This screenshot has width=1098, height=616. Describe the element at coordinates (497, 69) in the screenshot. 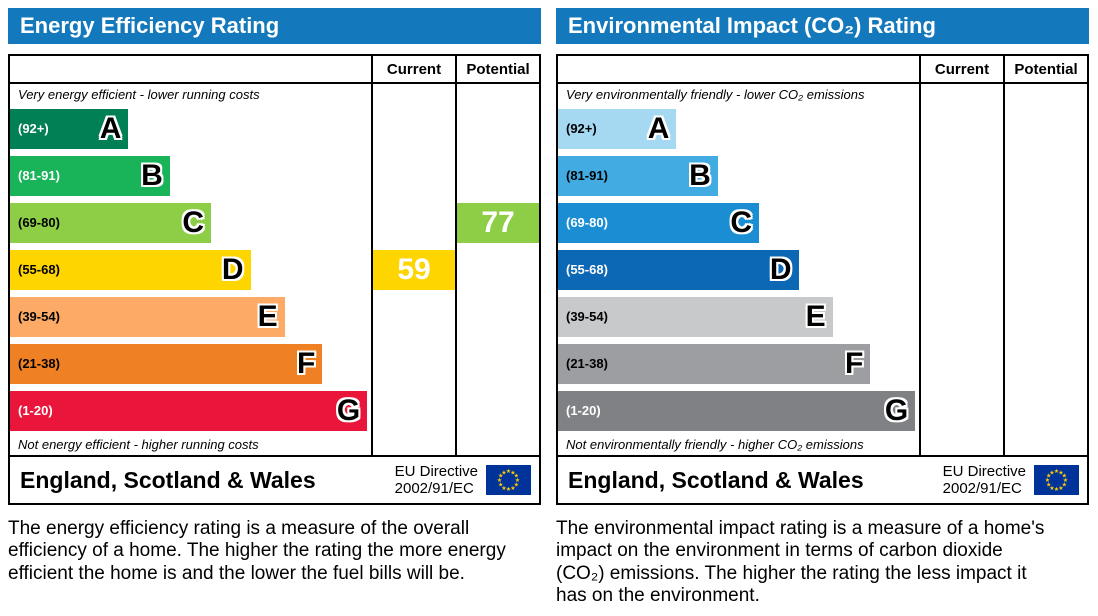

I see `energy-potential-column-header: Potential` at that location.